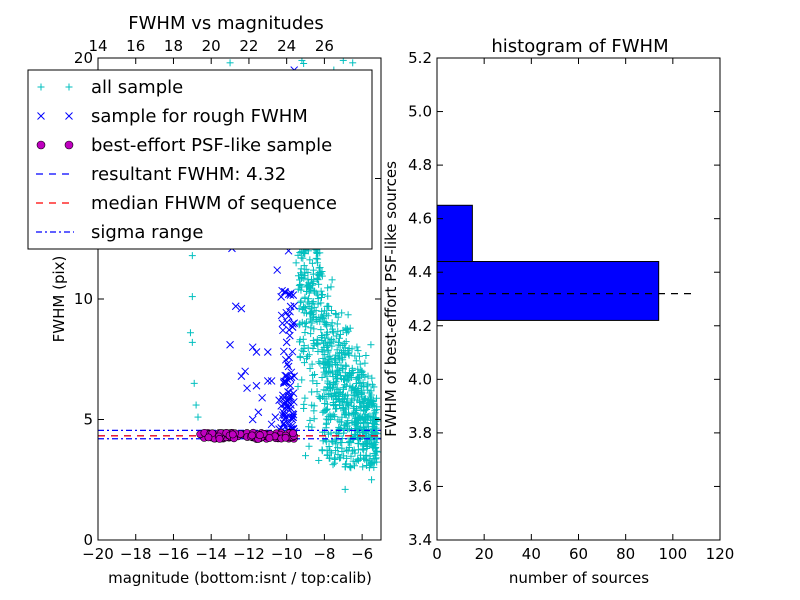  What do you see at coordinates (174, 554) in the screenshot?
I see `x-tick-label: −16` at bounding box center [174, 554].